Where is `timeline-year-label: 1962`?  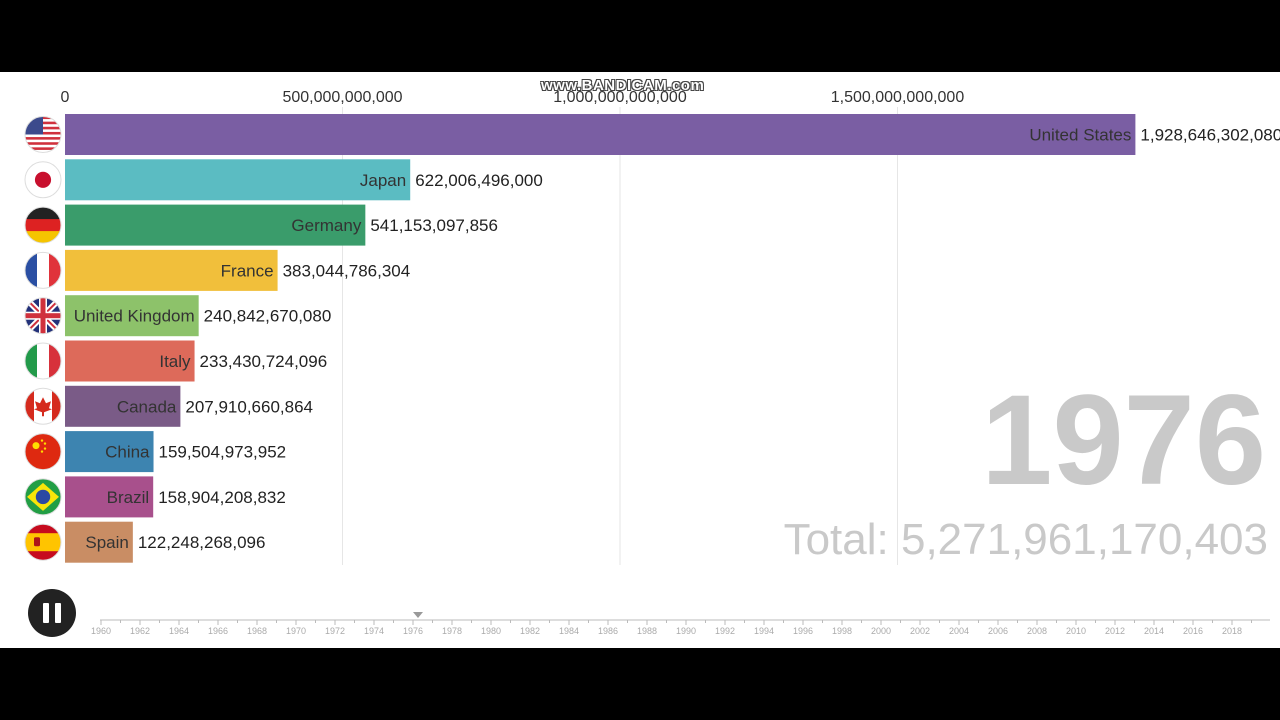 timeline-year-label: 1962 is located at coordinates (140, 631).